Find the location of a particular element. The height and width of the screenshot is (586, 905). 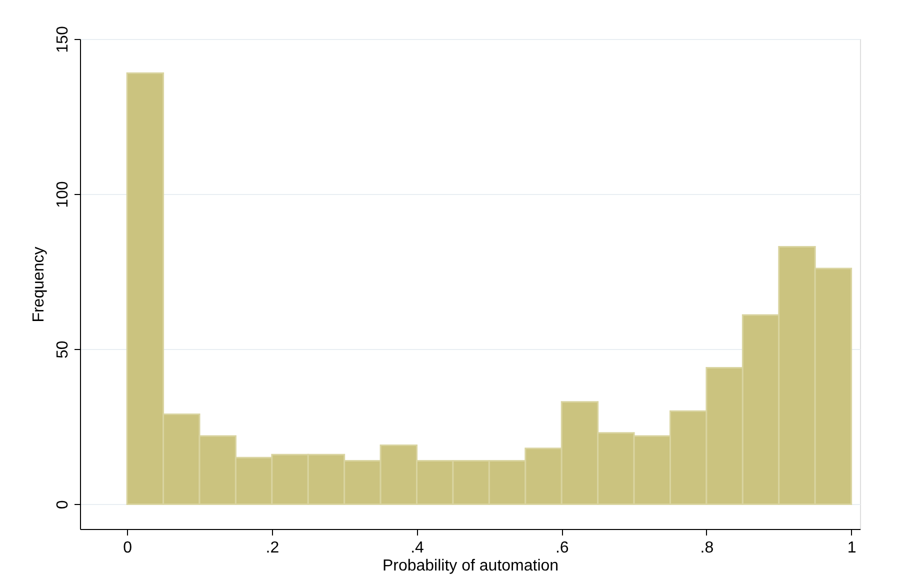

x-axis-title: Probability of automation is located at coordinates (470, 566).